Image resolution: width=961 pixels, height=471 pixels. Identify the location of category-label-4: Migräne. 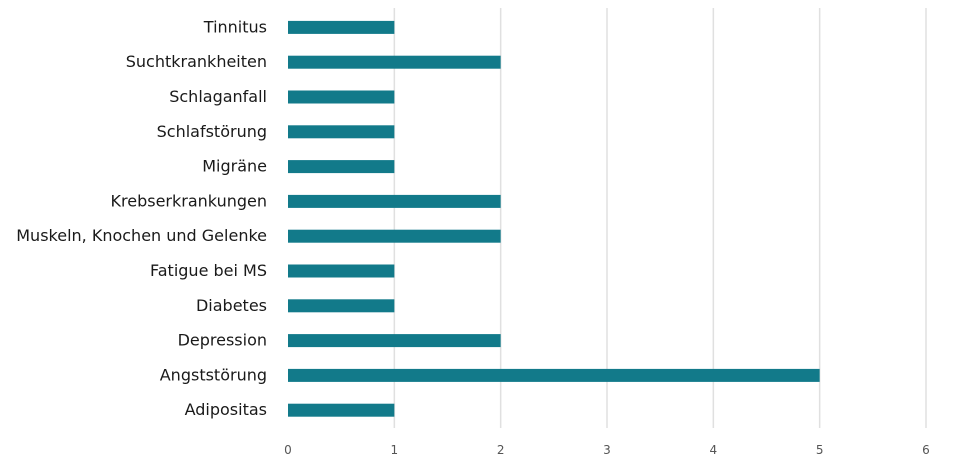
(234, 166).